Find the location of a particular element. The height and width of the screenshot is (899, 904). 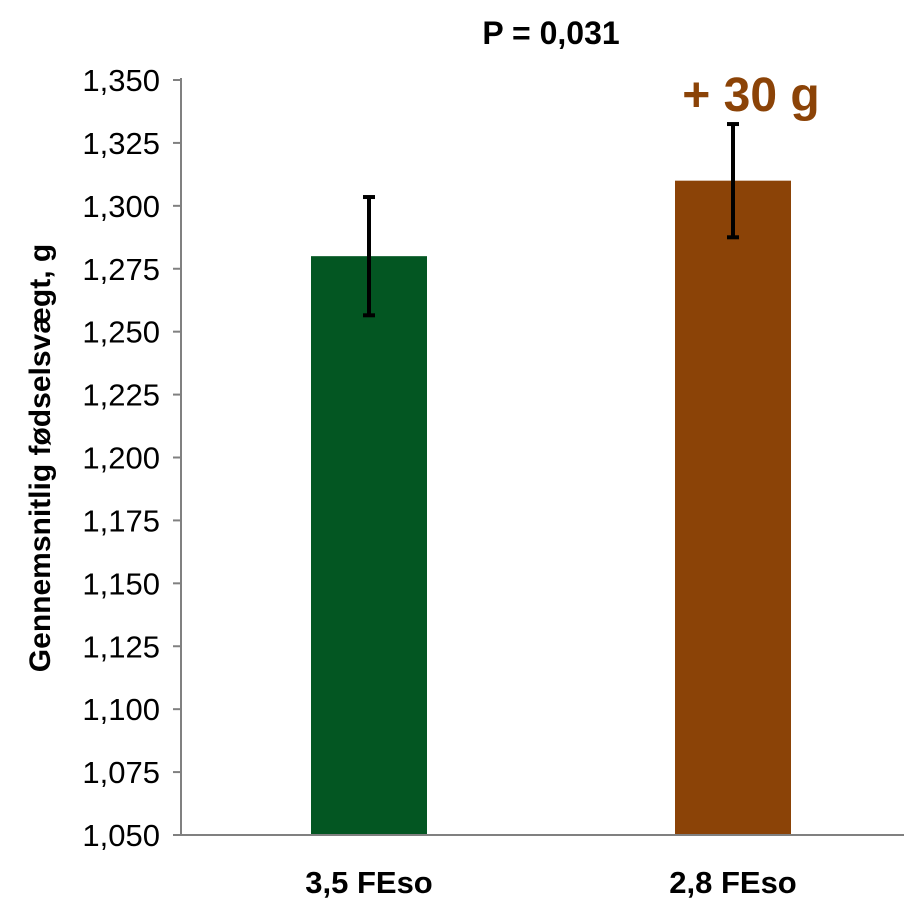

y-tick-label: 1,100 is located at coordinates (121, 709).